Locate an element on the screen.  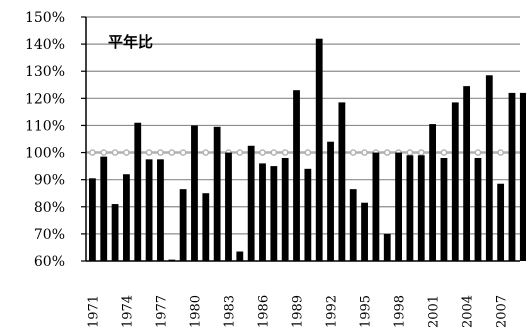
bar-1985 is located at coordinates (251, 203).